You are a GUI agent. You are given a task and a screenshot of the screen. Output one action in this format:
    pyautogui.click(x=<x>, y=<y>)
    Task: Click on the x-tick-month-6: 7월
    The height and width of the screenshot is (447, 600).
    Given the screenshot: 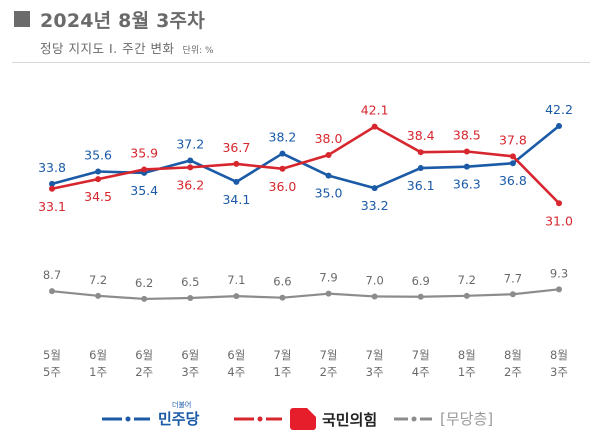 What is the action you would take?
    pyautogui.click(x=329, y=355)
    